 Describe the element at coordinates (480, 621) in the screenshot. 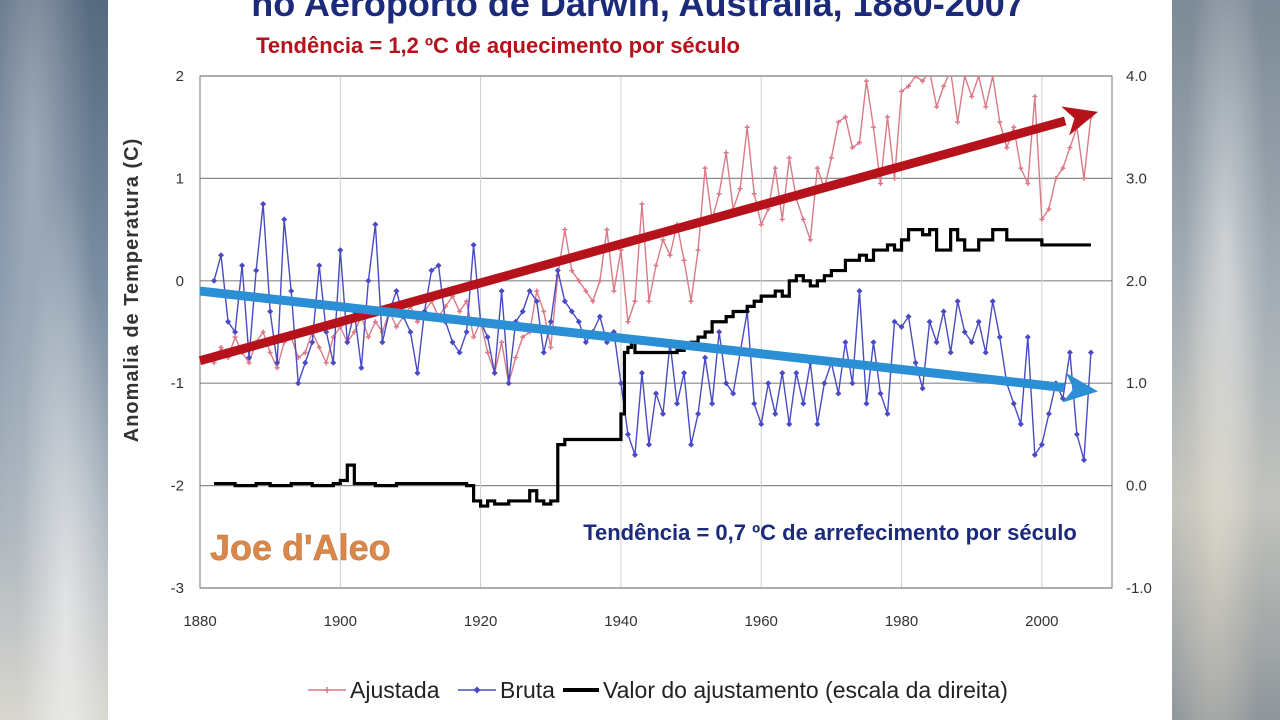

I see `x-tick-label: 1920` at that location.